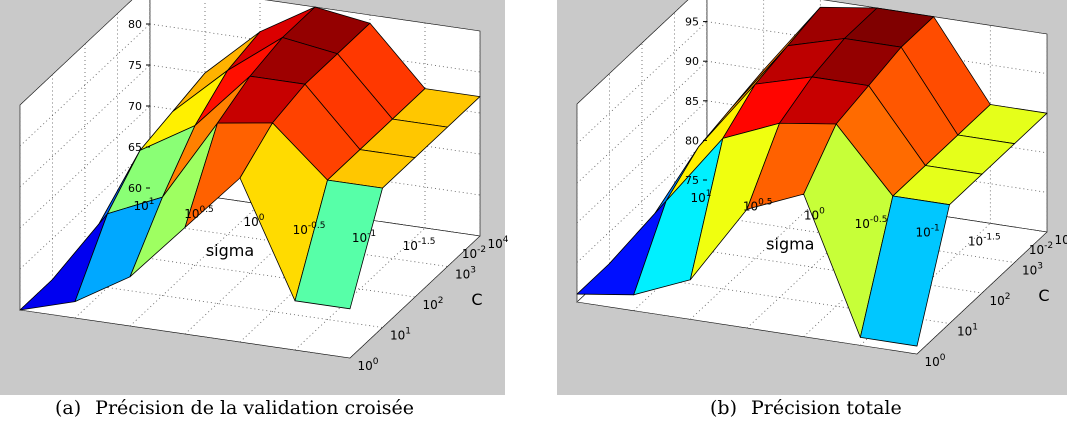  What do you see at coordinates (400, 335) in the screenshot?
I see `c-tick-label-a: 10¹` at bounding box center [400, 335].